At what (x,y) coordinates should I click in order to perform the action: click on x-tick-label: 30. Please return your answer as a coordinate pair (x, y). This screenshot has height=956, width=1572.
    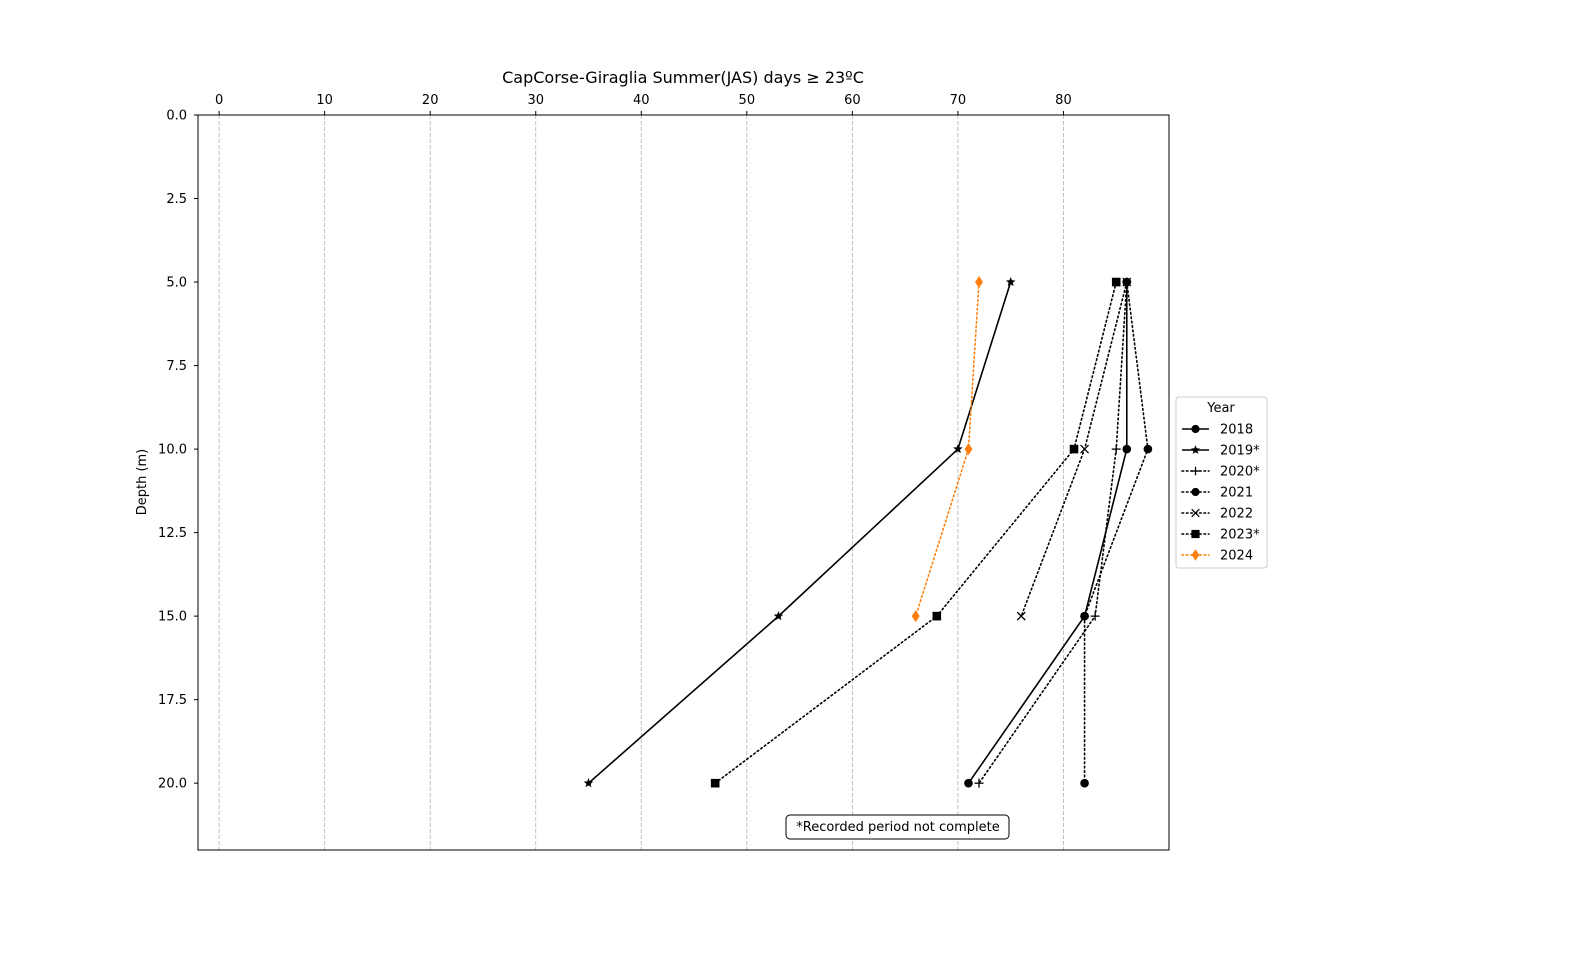
    Looking at the image, I should click on (535, 100).